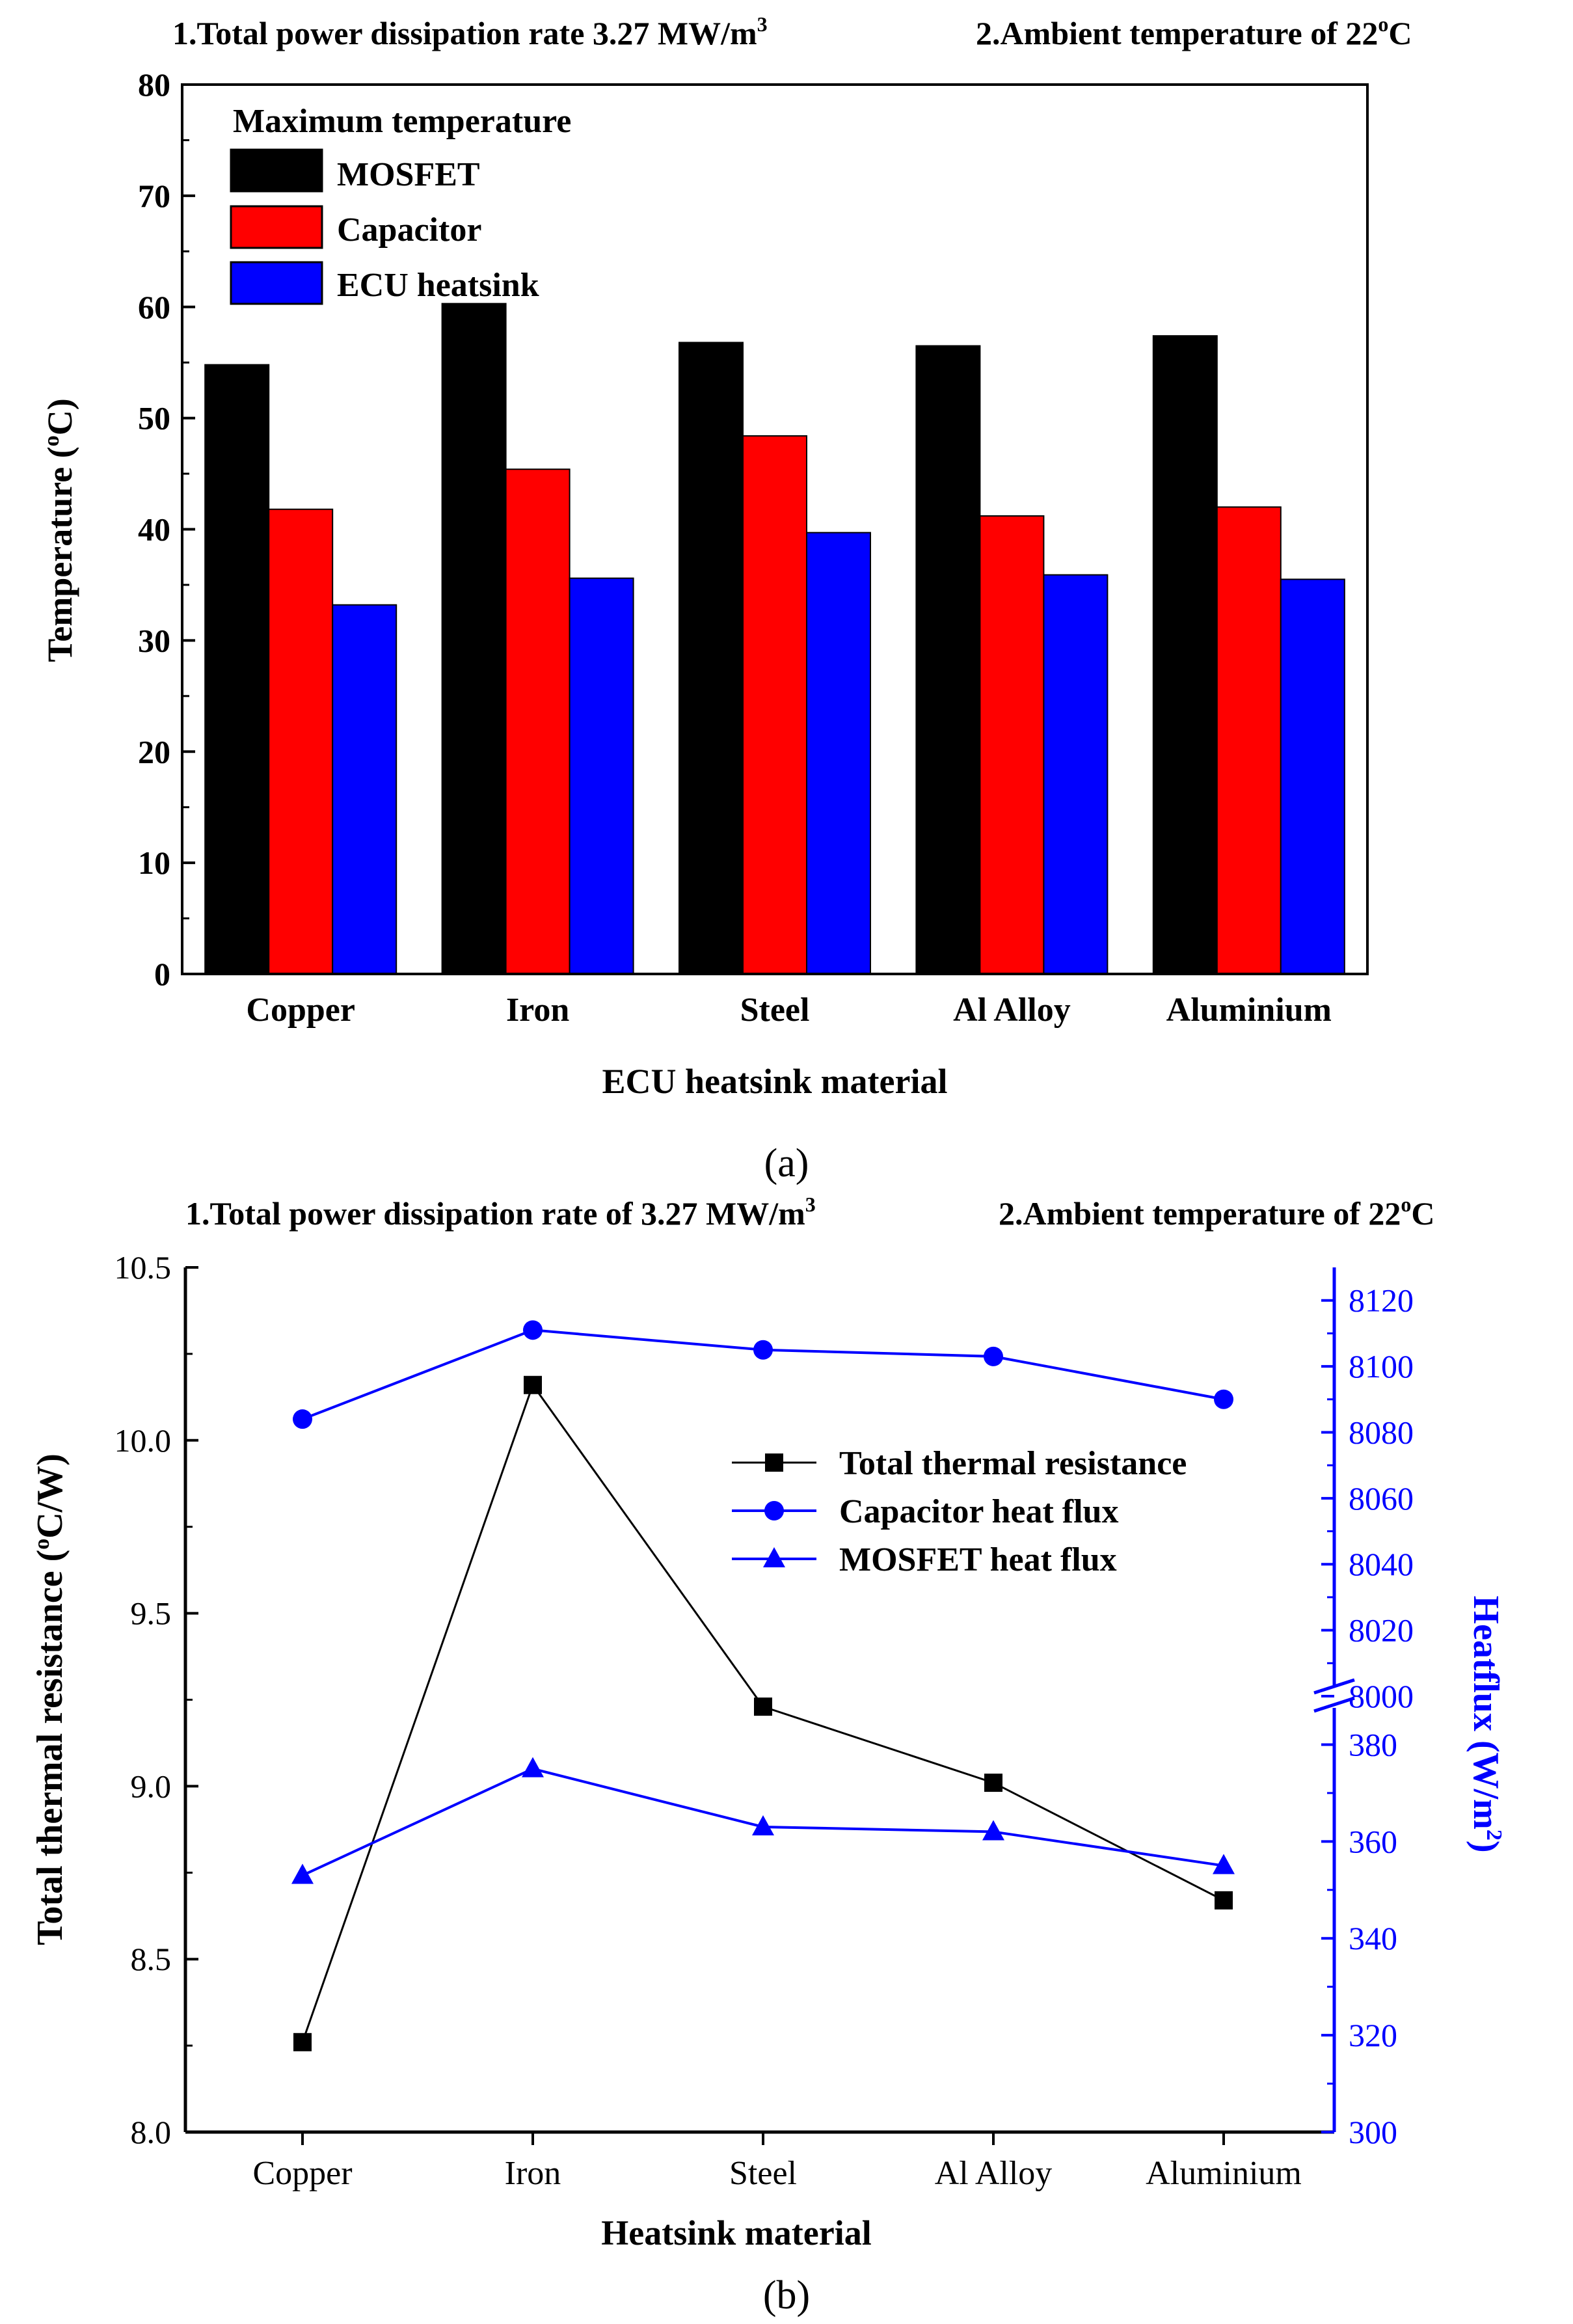  I want to click on axis-break-icon, so click(1334, 1695).